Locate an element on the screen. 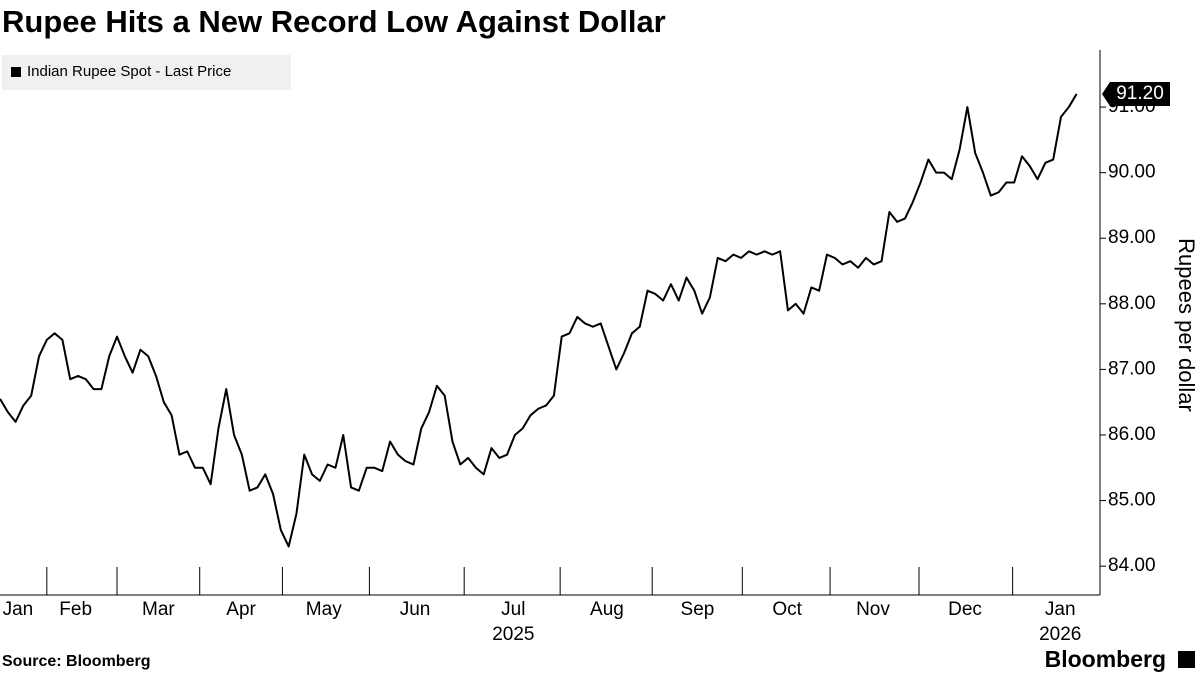 This screenshot has height=675, width=1200. x-tick-label: Jun is located at coordinates (415, 609).